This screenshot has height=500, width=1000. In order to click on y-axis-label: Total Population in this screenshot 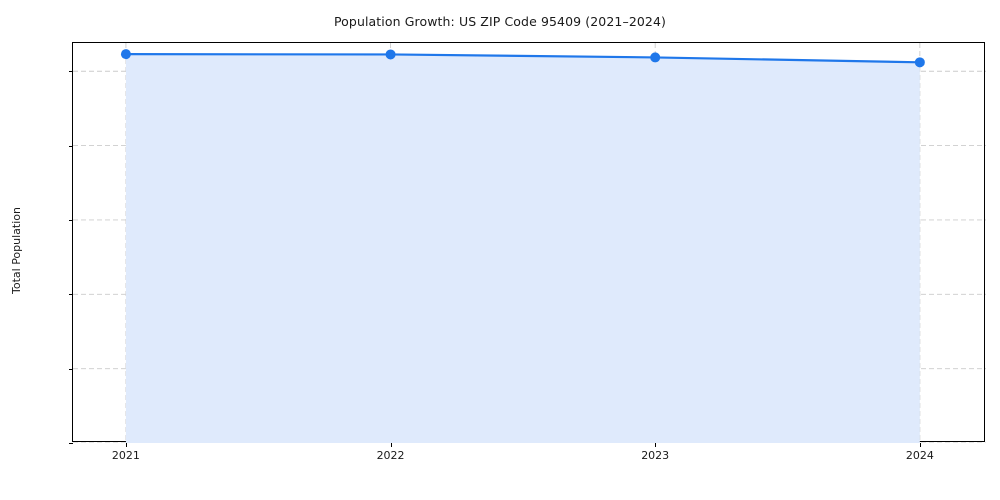, I will do `click(16, 250)`.